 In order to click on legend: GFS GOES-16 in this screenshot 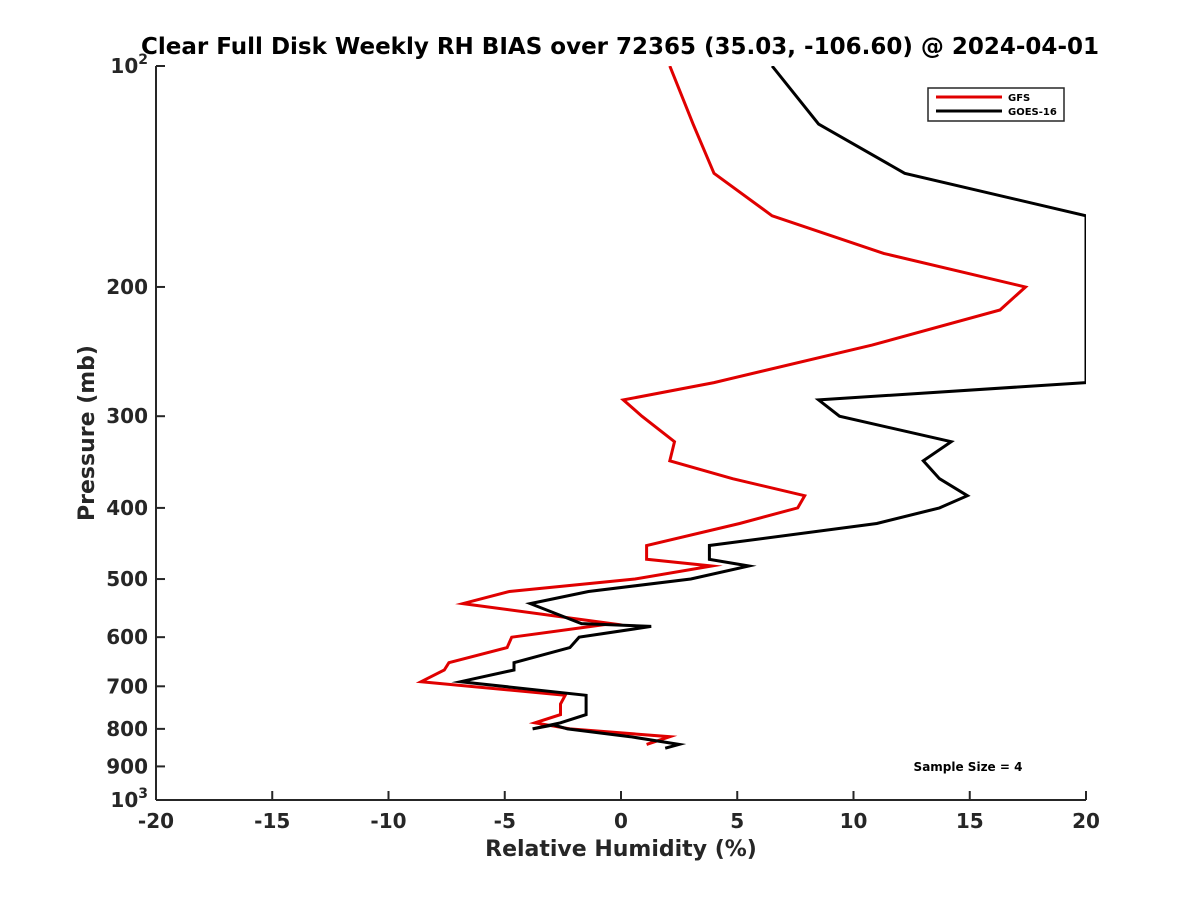, I will do `click(996, 104)`.